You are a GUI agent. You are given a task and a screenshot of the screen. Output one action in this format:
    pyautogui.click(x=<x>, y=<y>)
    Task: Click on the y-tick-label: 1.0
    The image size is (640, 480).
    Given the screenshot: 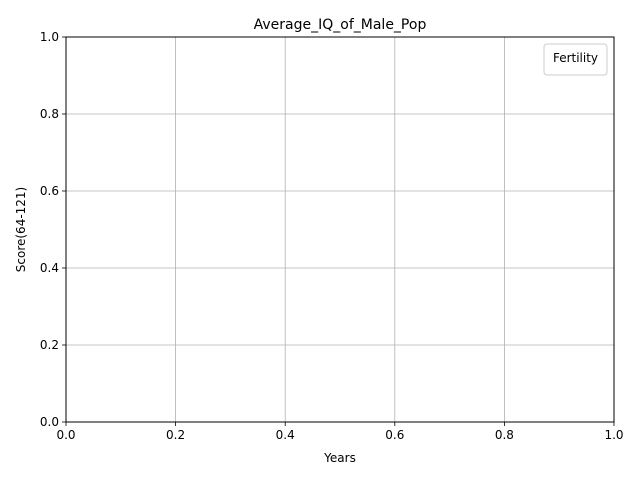 What is the action you would take?
    pyautogui.click(x=49, y=37)
    